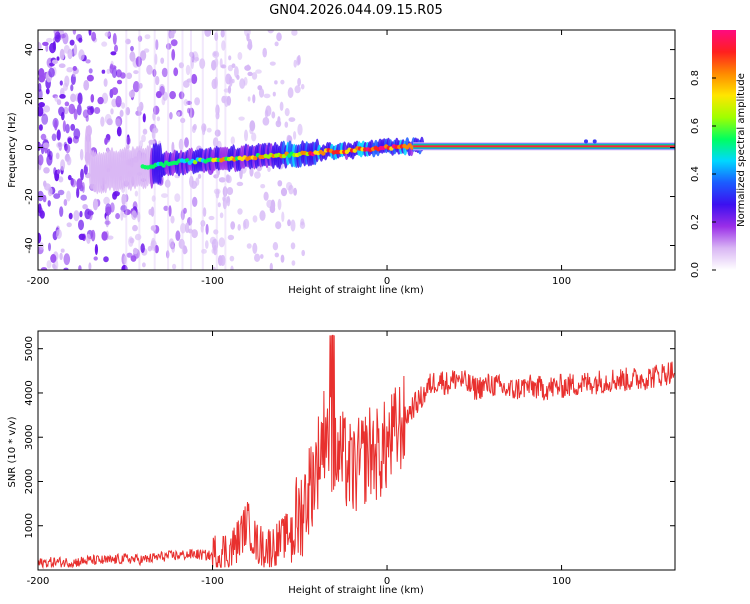  I want to click on spectrogram-y-label: Frequency (Hz), so click(12, 150).